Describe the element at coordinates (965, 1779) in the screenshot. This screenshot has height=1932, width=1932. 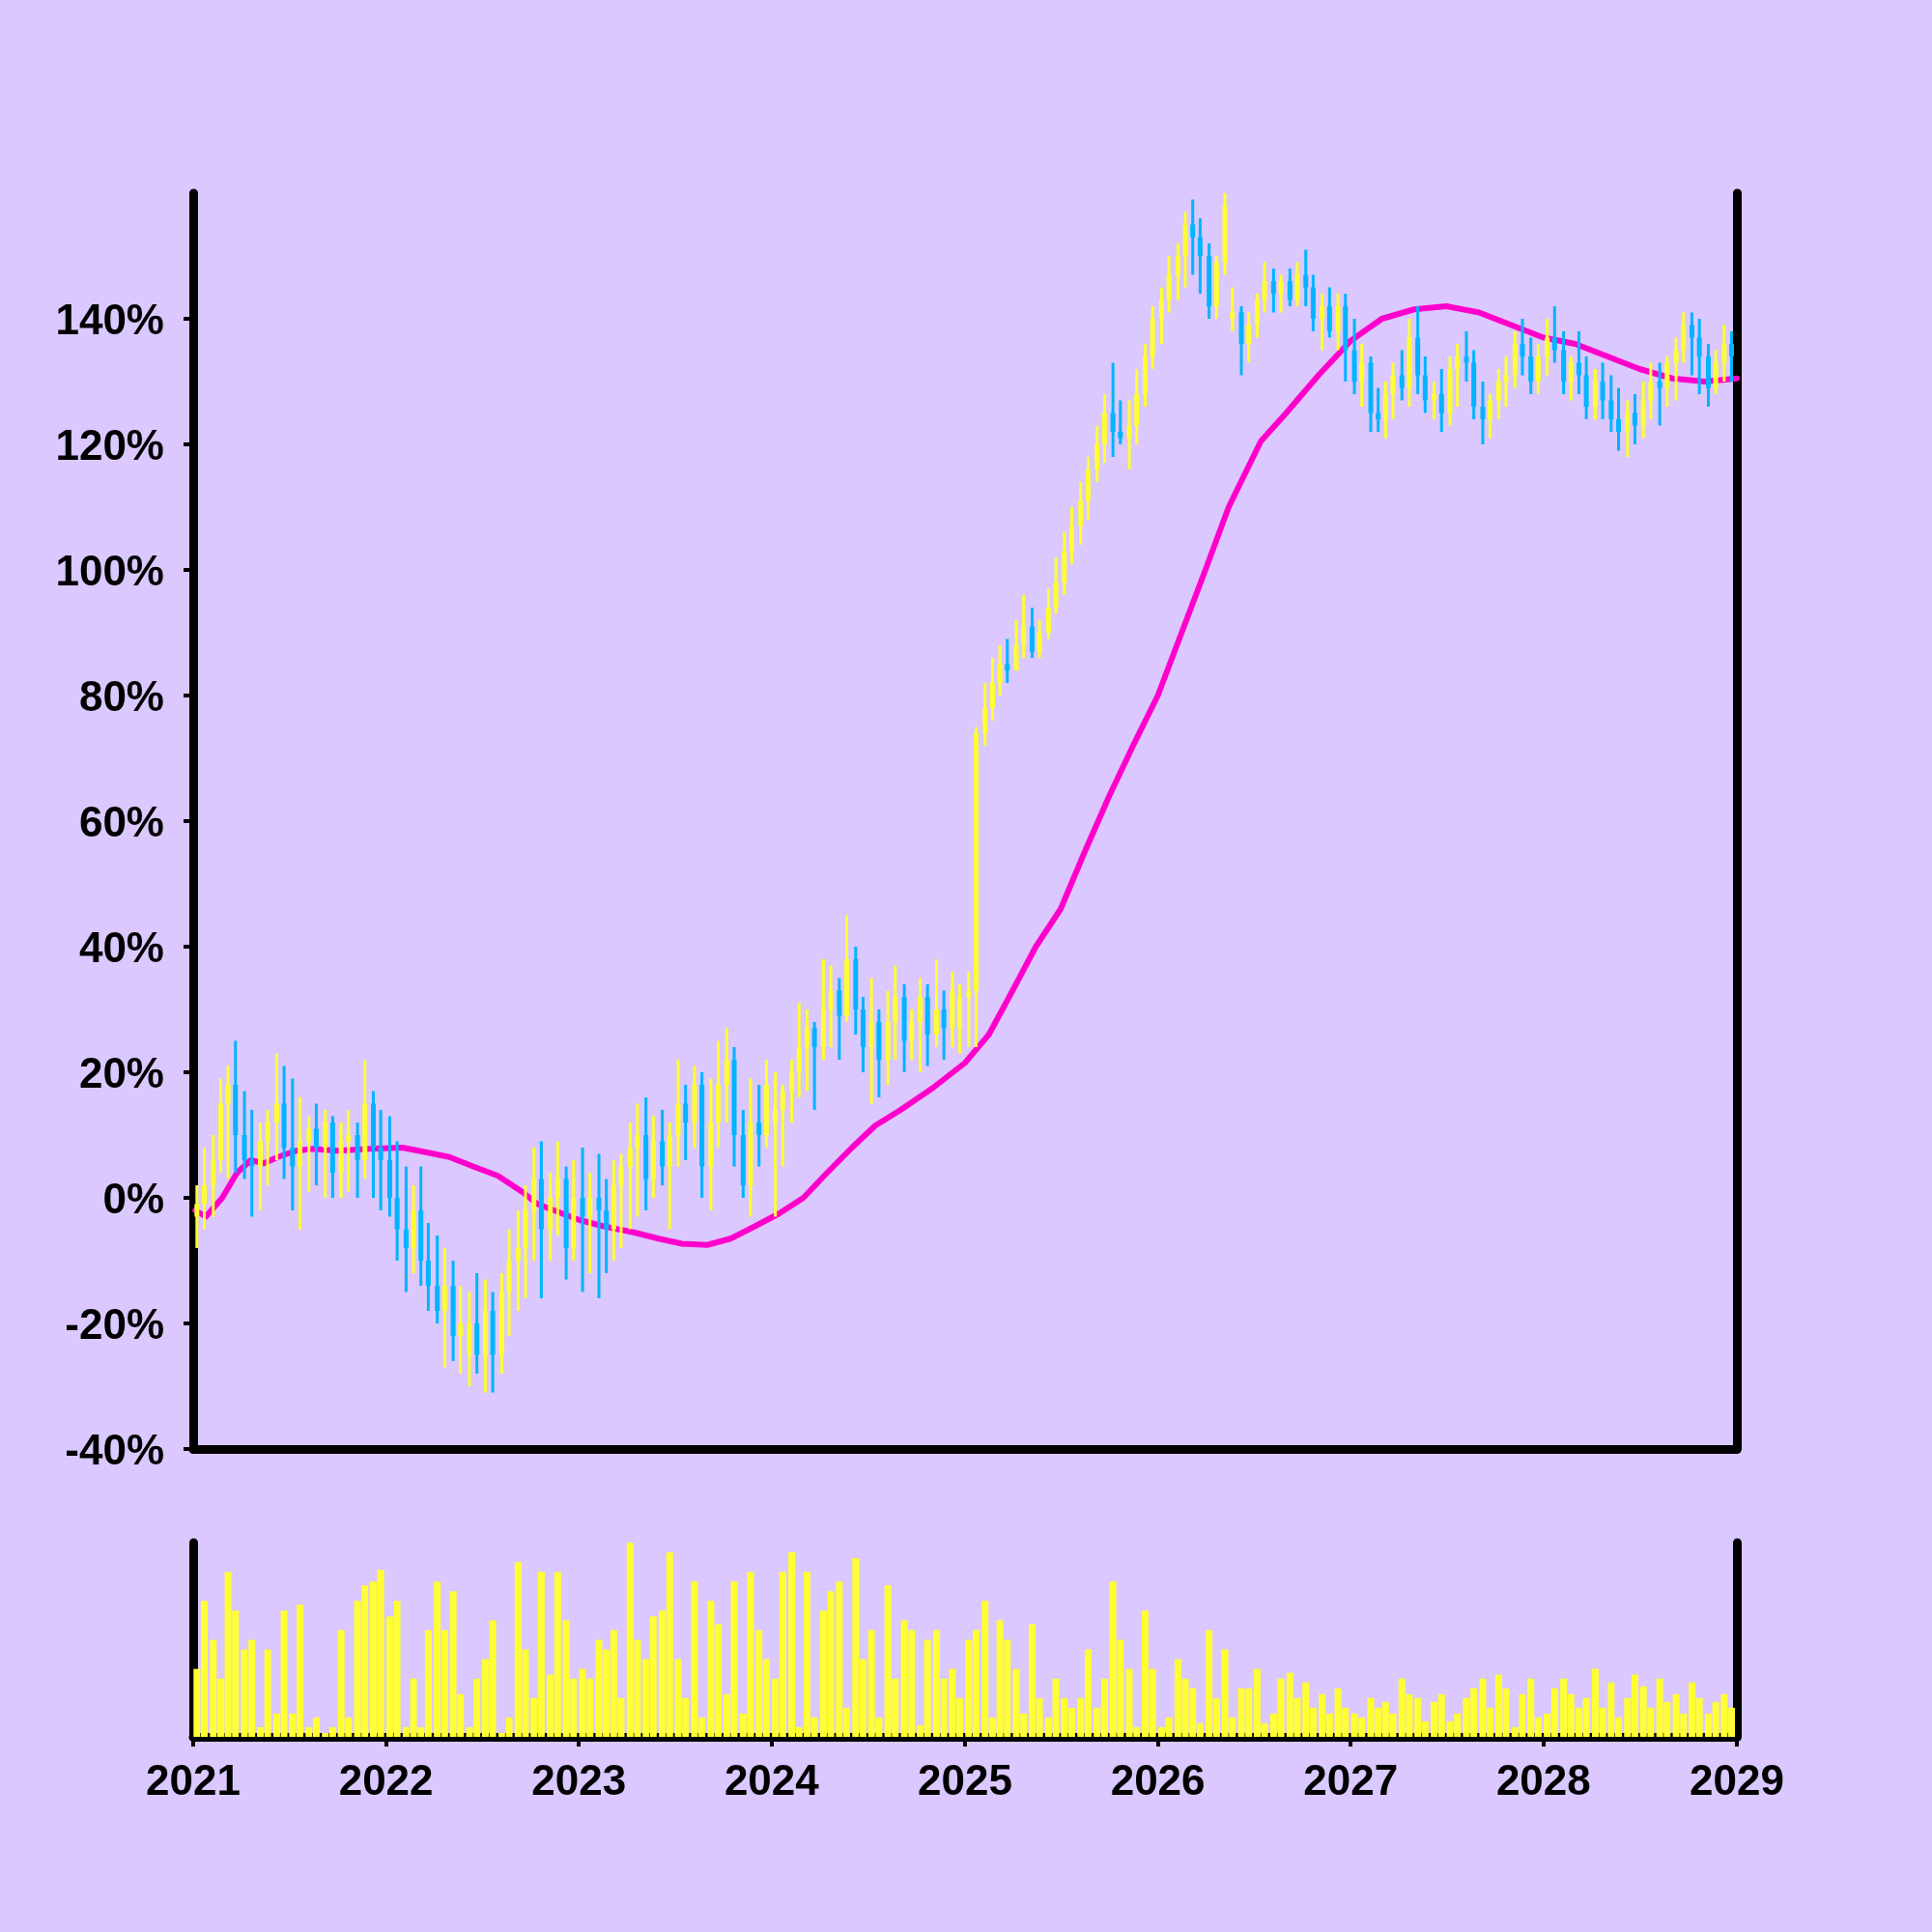
I see `x-tick-label: 2025` at that location.